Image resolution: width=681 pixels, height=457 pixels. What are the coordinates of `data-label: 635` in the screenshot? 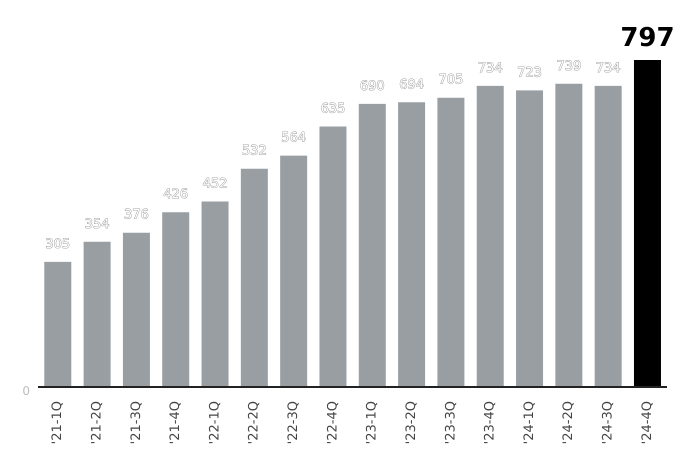 It's located at (333, 108).